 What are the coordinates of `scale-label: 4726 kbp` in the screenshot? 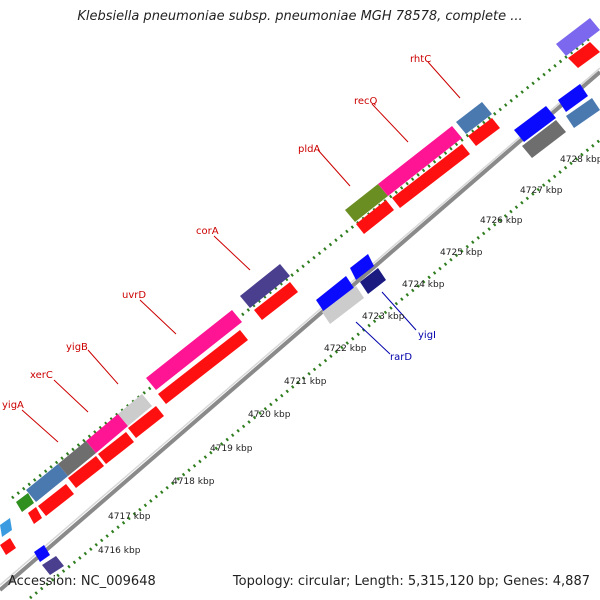 It's located at (501, 221).